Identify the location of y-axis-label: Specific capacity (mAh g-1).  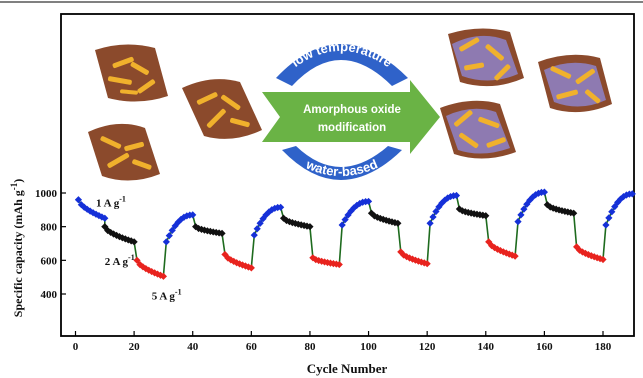
(17, 248).